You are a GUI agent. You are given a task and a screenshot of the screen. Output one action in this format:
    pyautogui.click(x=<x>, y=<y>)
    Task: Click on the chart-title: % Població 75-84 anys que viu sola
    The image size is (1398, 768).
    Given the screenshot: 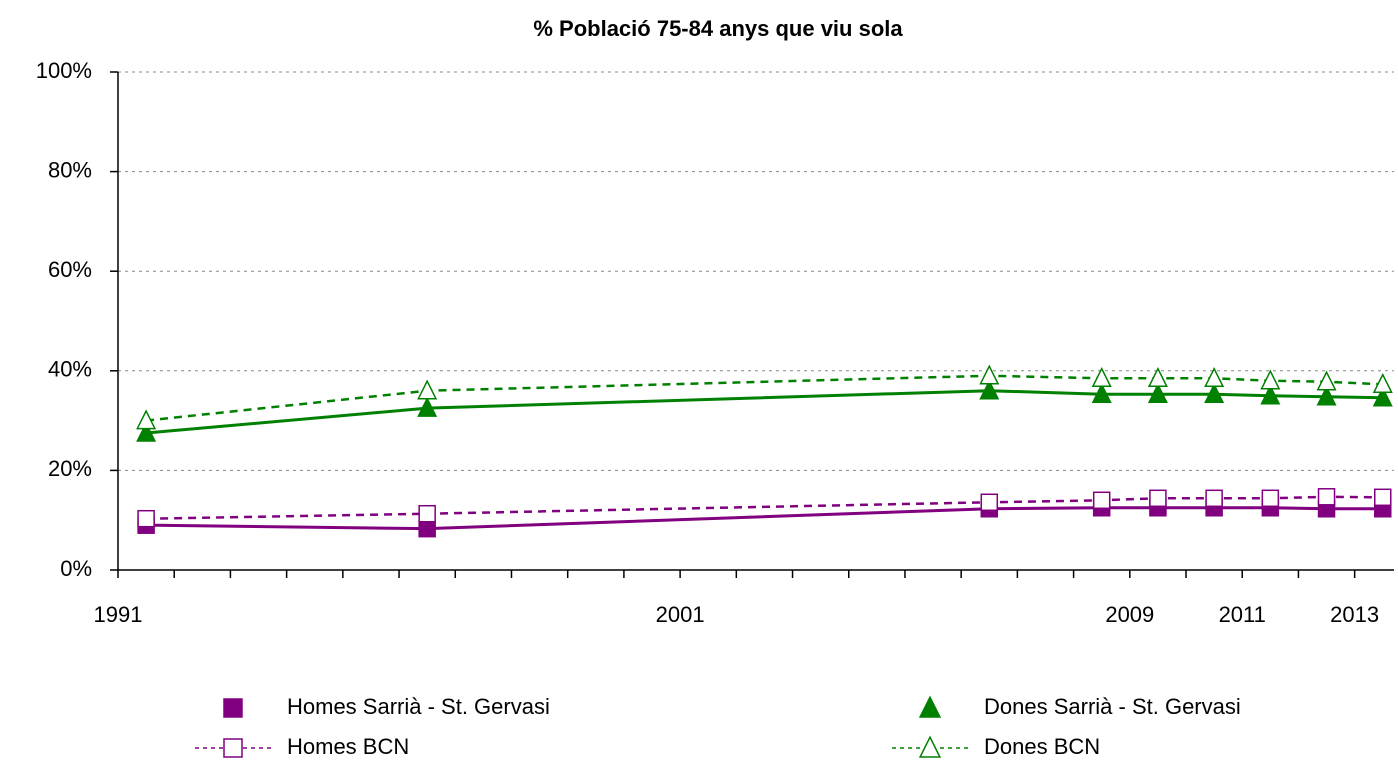 What is the action you would take?
    pyautogui.click(x=718, y=28)
    